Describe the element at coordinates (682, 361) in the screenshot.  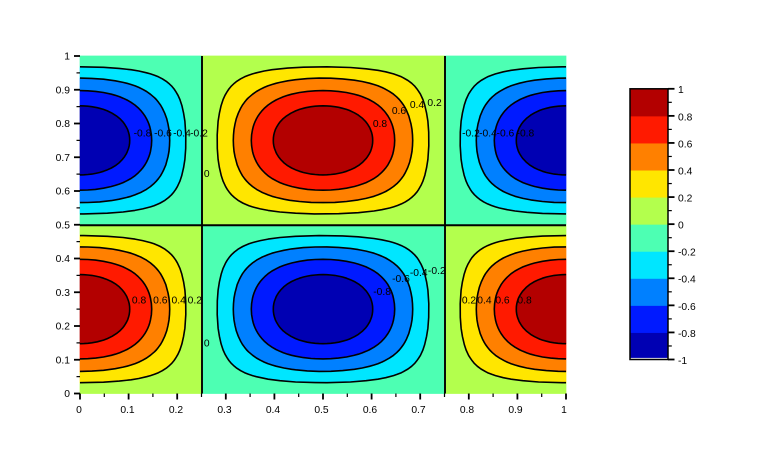
I see `svg-text: -1` at that location.